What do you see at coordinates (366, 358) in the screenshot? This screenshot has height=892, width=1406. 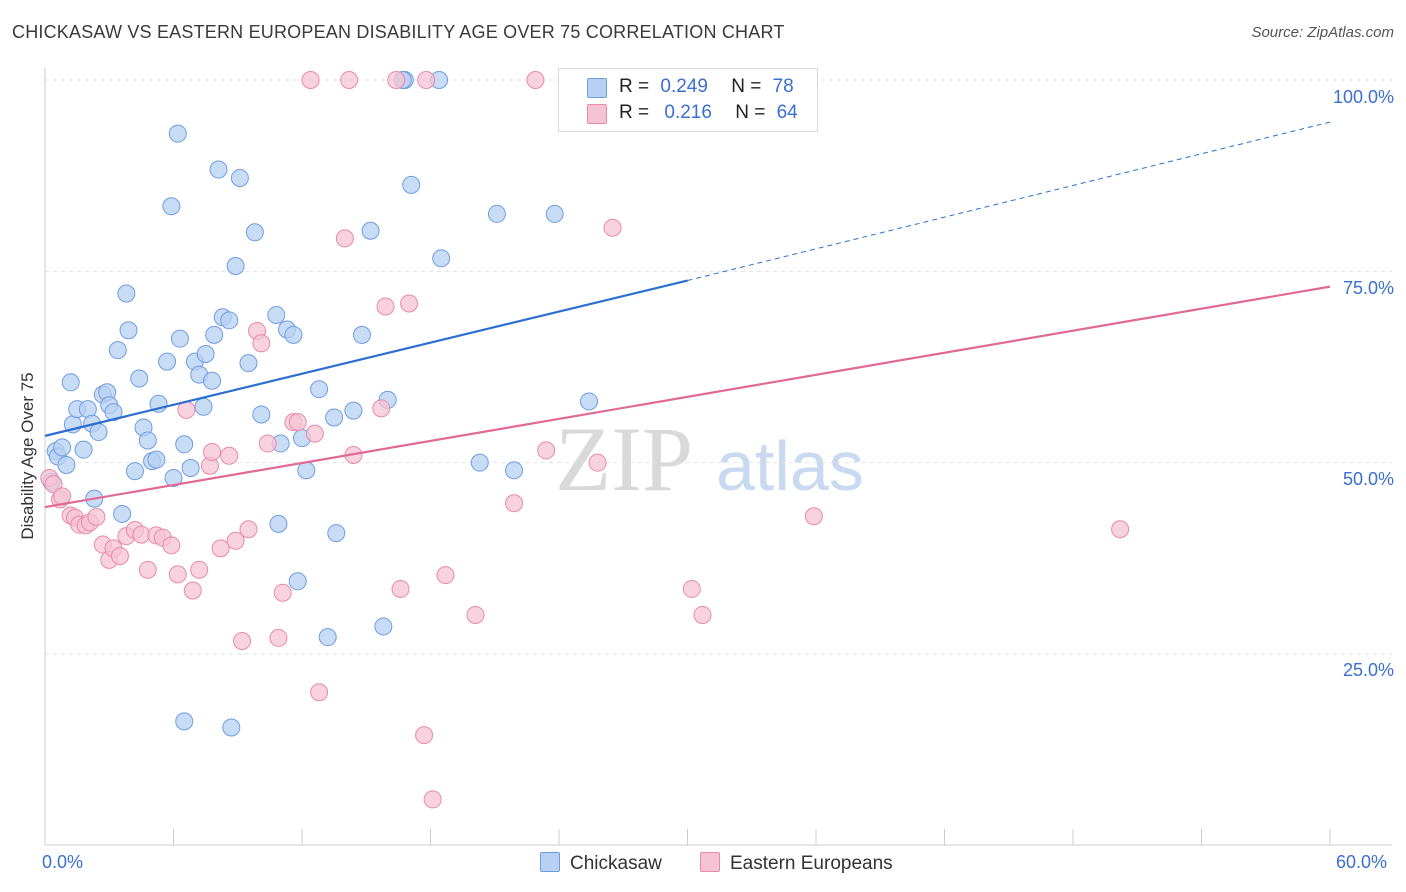 I see `chickasaw-trend-line` at bounding box center [366, 358].